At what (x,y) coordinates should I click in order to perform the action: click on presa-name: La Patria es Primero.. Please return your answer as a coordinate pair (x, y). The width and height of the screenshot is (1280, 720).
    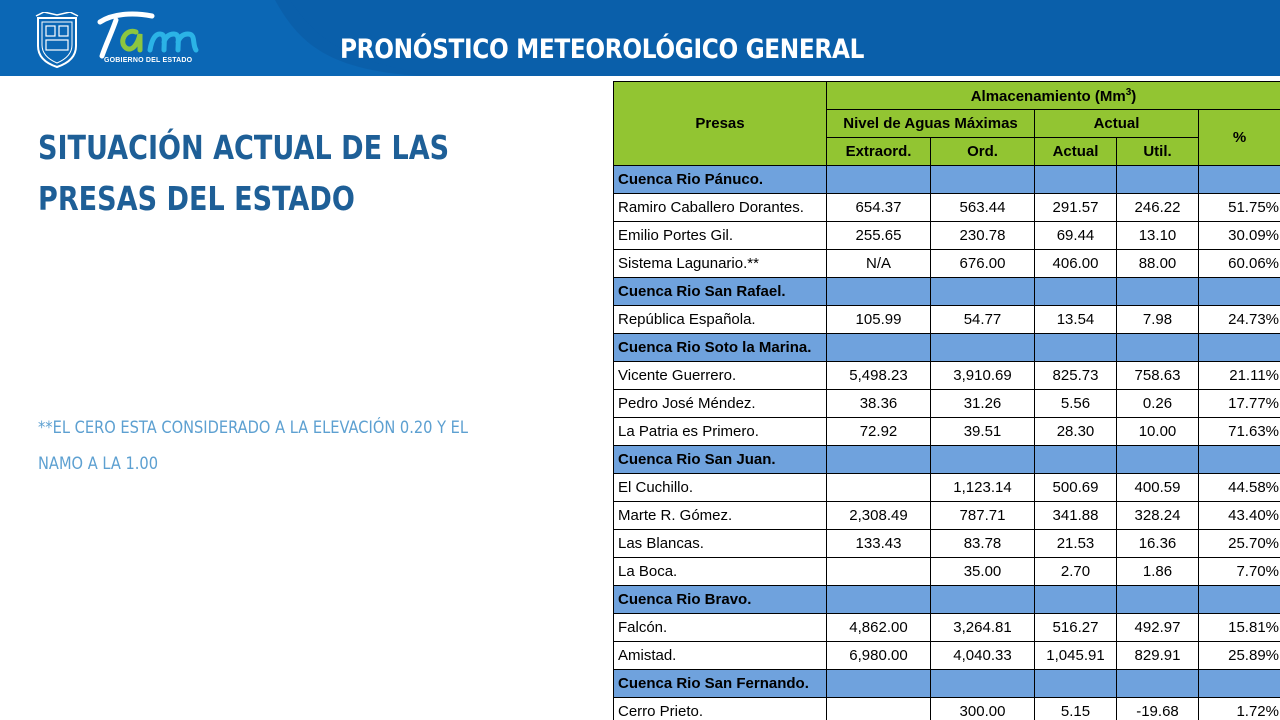
    Looking at the image, I should click on (720, 431).